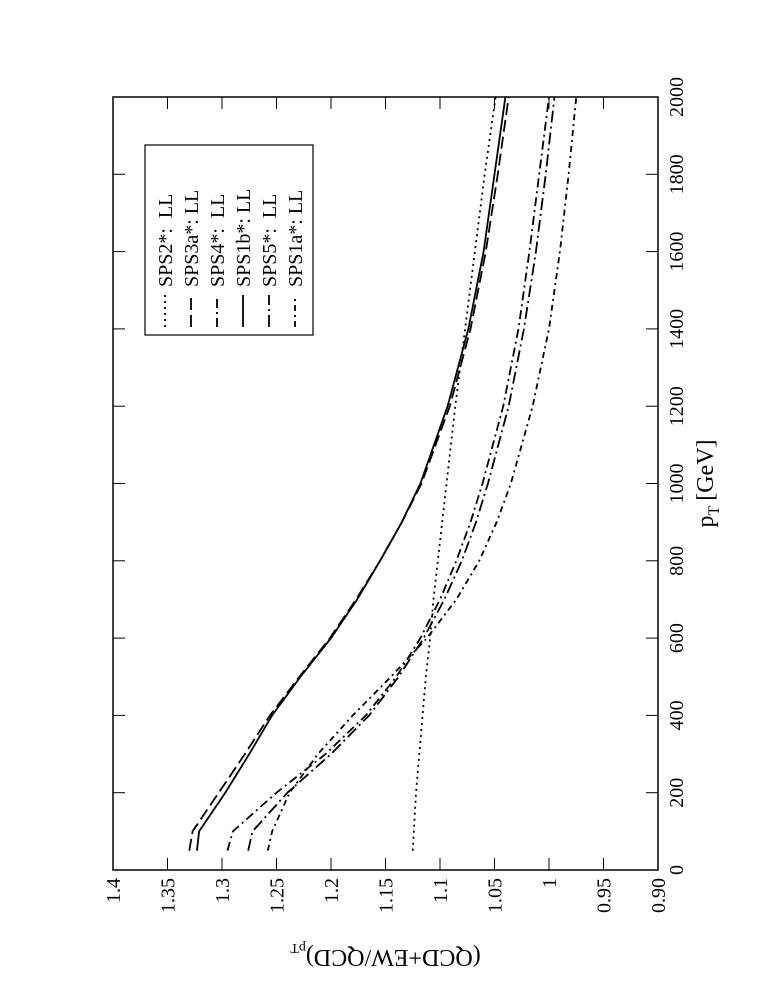 The height and width of the screenshot is (987, 763). What do you see at coordinates (677, 715) in the screenshot?
I see `x-tick-label: 400` at bounding box center [677, 715].